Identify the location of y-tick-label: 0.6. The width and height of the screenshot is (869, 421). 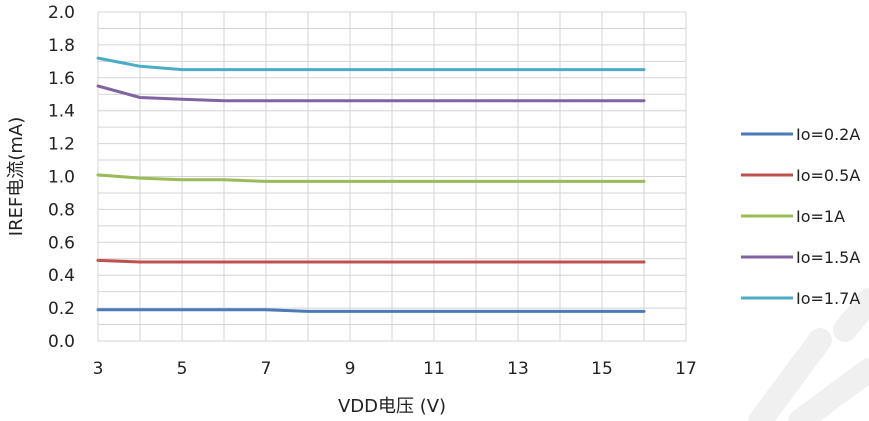
(61, 243).